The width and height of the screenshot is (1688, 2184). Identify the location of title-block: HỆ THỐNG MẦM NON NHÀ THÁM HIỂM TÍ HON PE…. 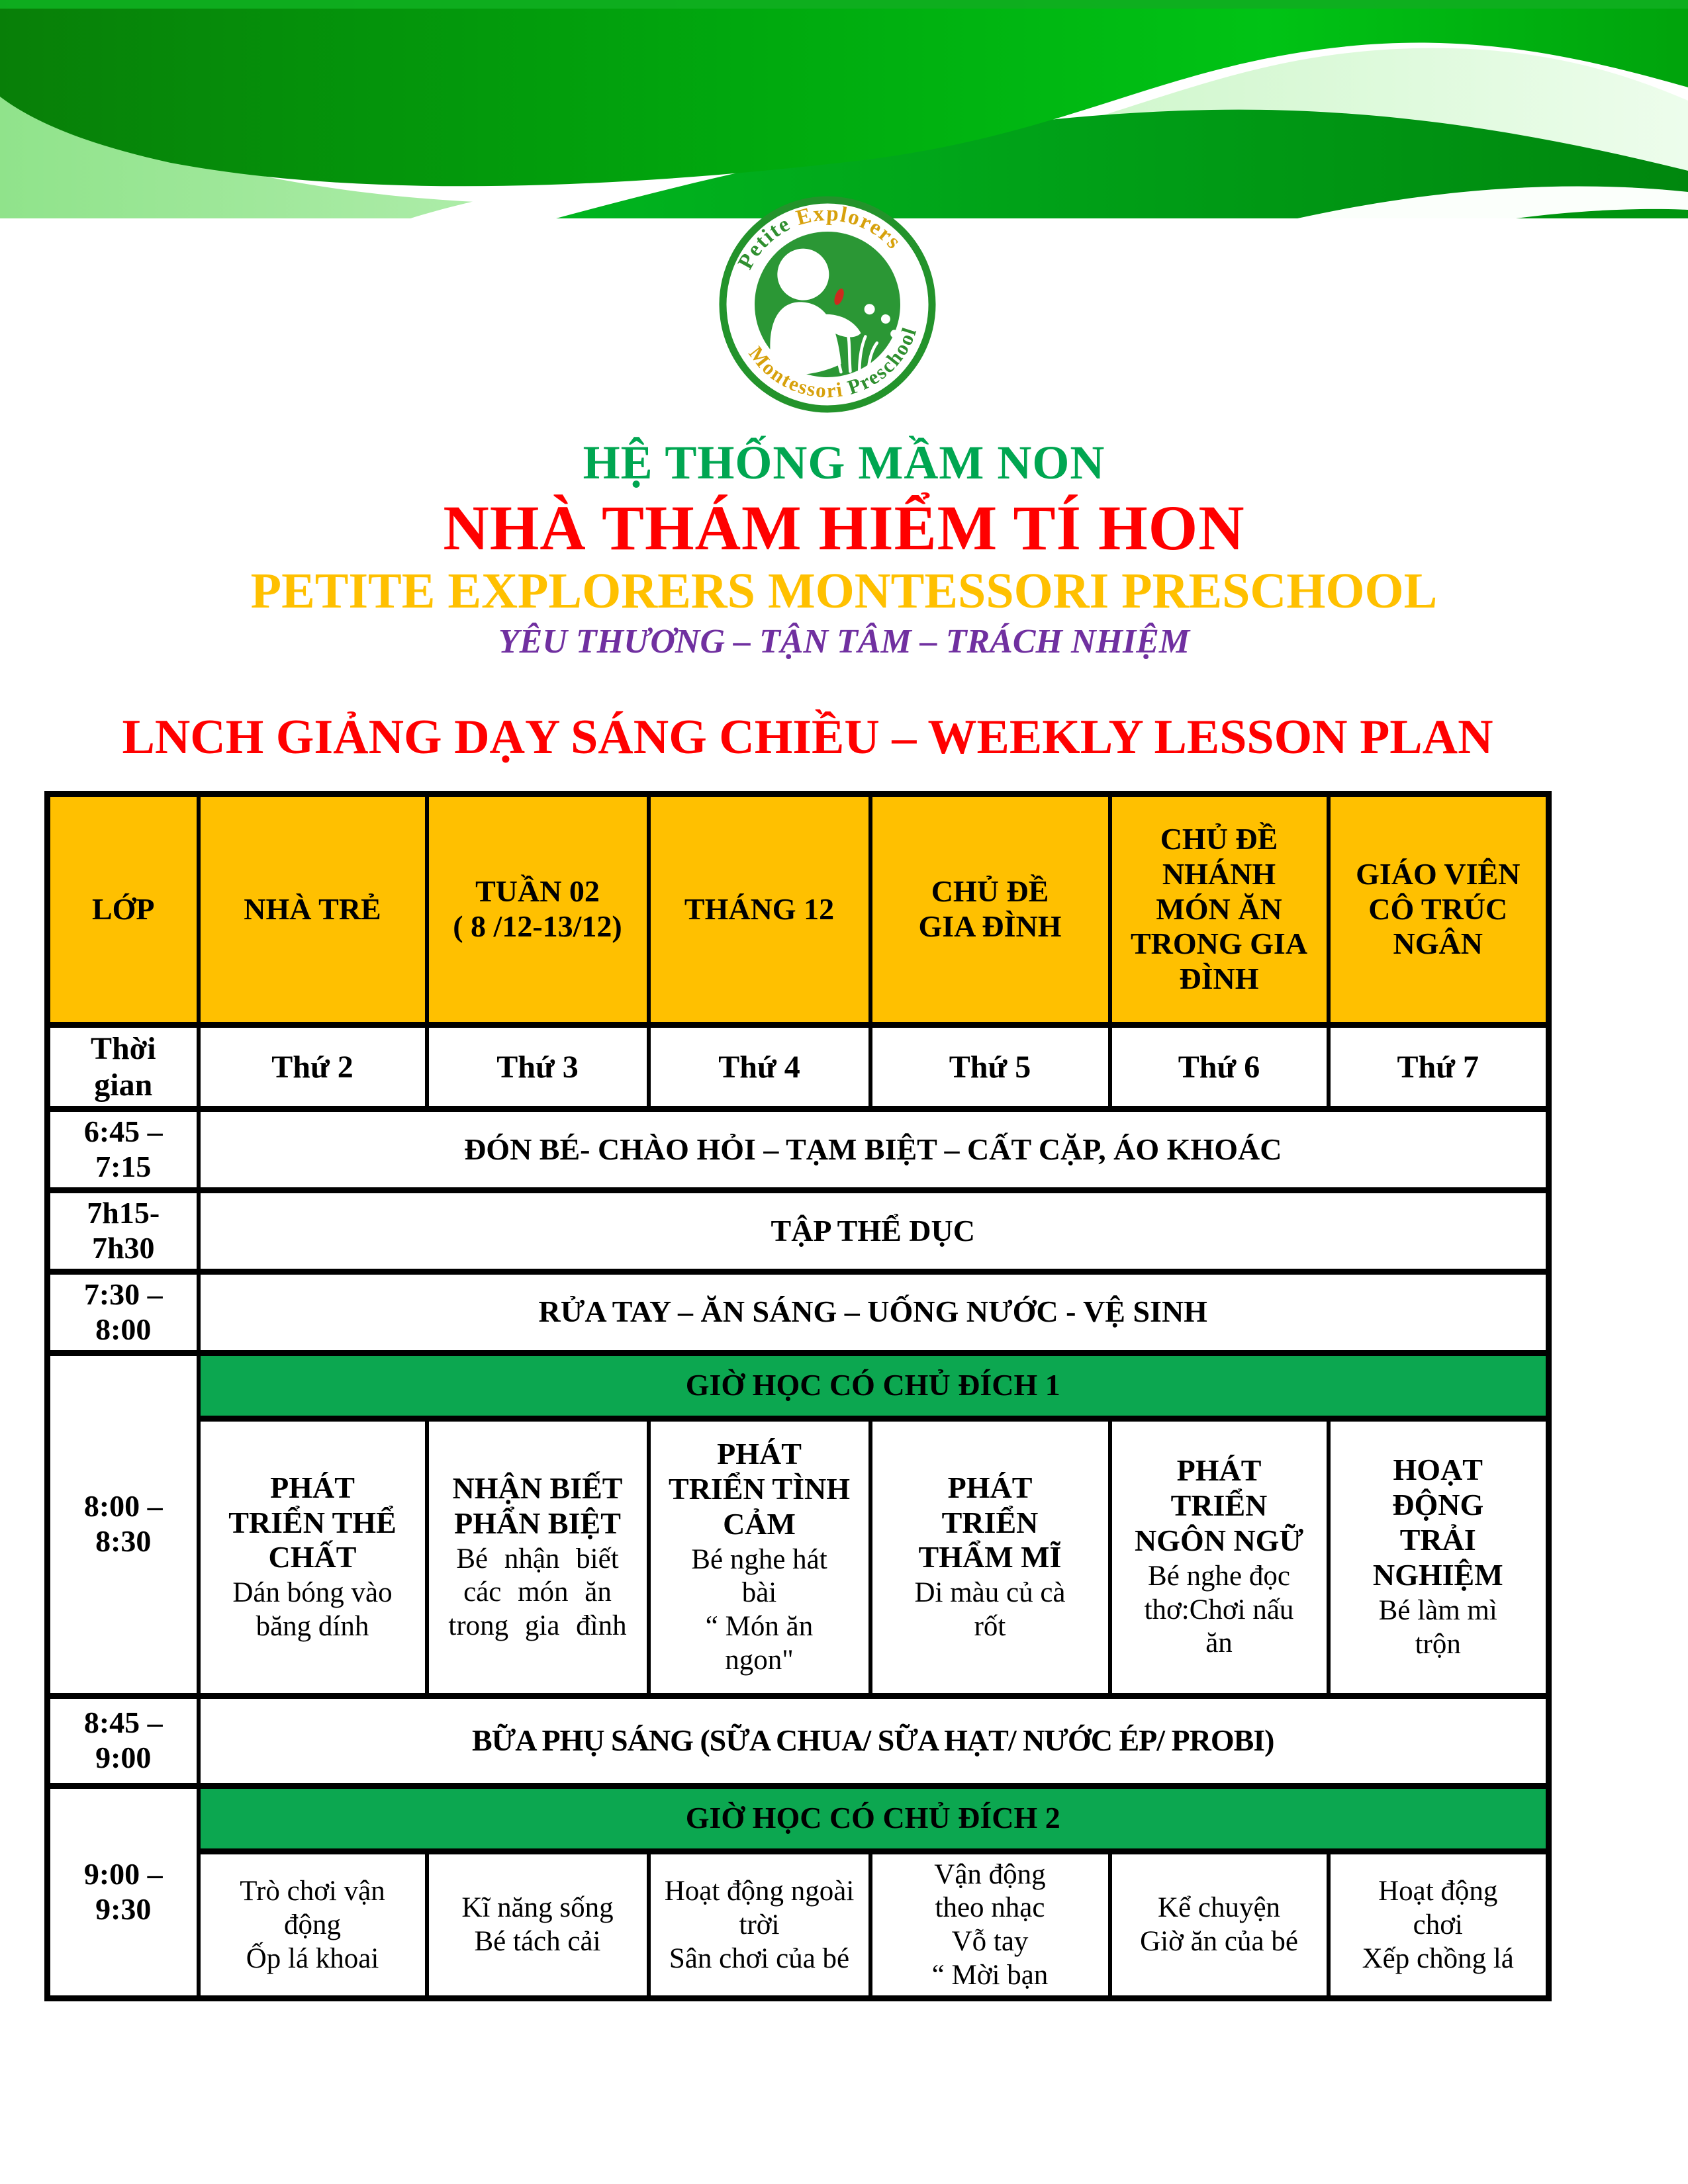
(844, 548).